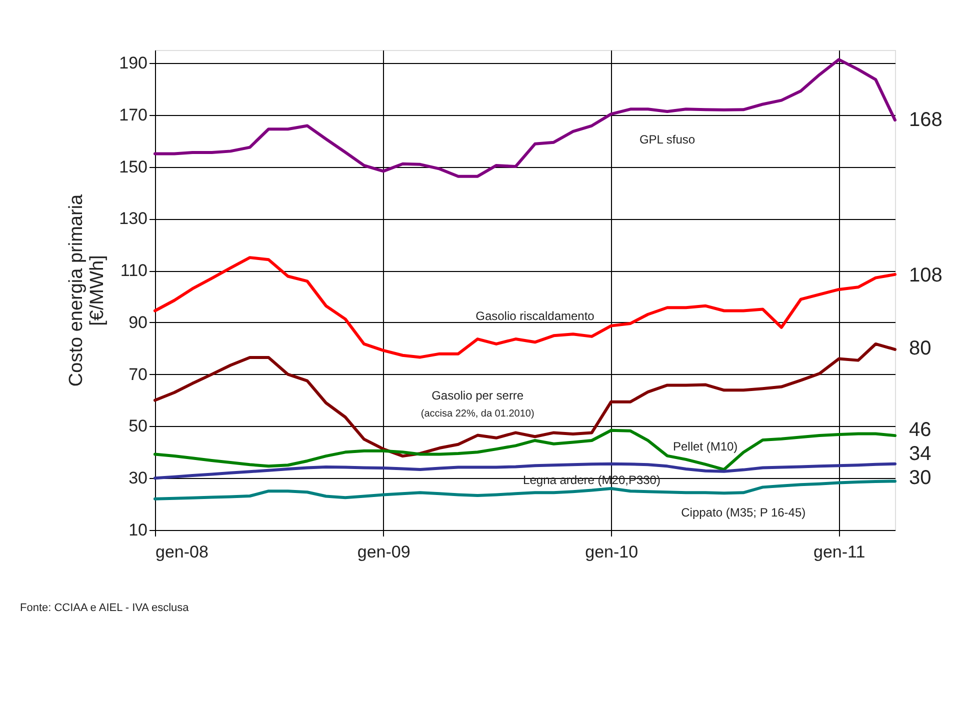 This screenshot has width=954, height=720. Describe the element at coordinates (105, 608) in the screenshot. I see `source-note: Fonte: CCIAA e AIEL - IVA esclusa` at that location.